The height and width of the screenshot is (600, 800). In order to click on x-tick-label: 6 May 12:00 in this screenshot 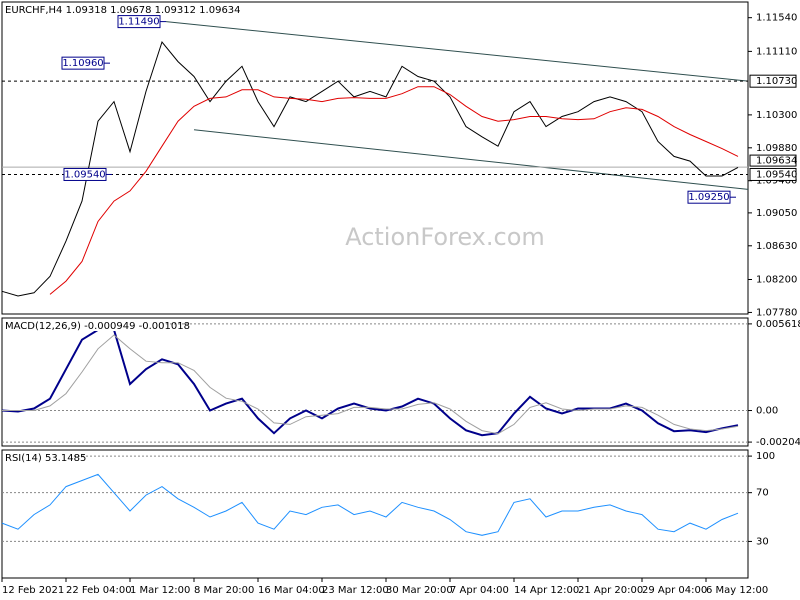, I will do `click(737, 590)`.